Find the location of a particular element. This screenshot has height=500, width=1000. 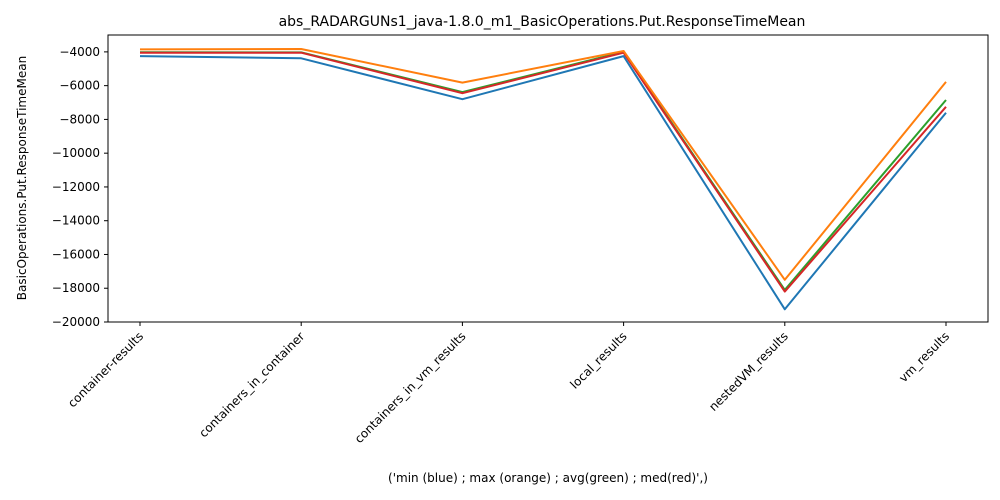

y-tick-label: −12000 is located at coordinates (76, 187).